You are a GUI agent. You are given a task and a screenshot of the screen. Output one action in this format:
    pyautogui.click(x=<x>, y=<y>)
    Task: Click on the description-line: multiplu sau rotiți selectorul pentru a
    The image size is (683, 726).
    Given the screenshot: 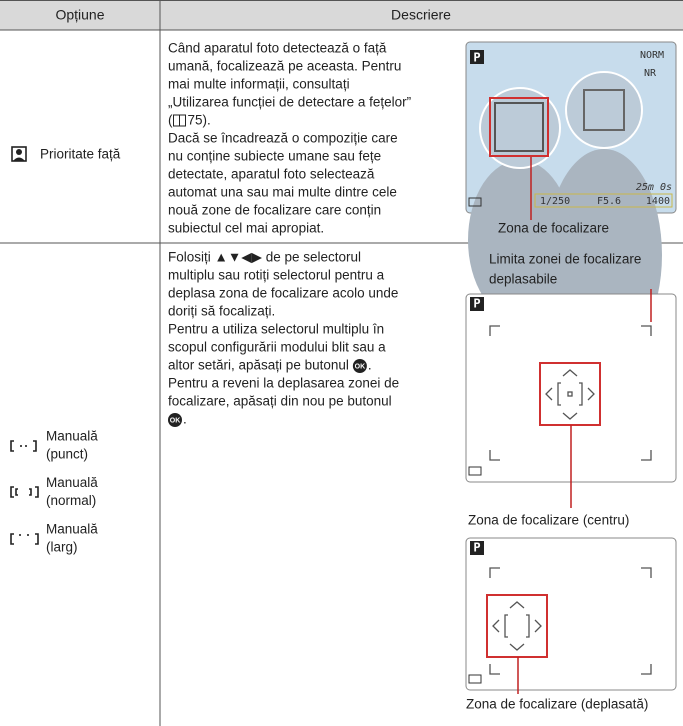 What is the action you would take?
    pyautogui.click(x=276, y=275)
    